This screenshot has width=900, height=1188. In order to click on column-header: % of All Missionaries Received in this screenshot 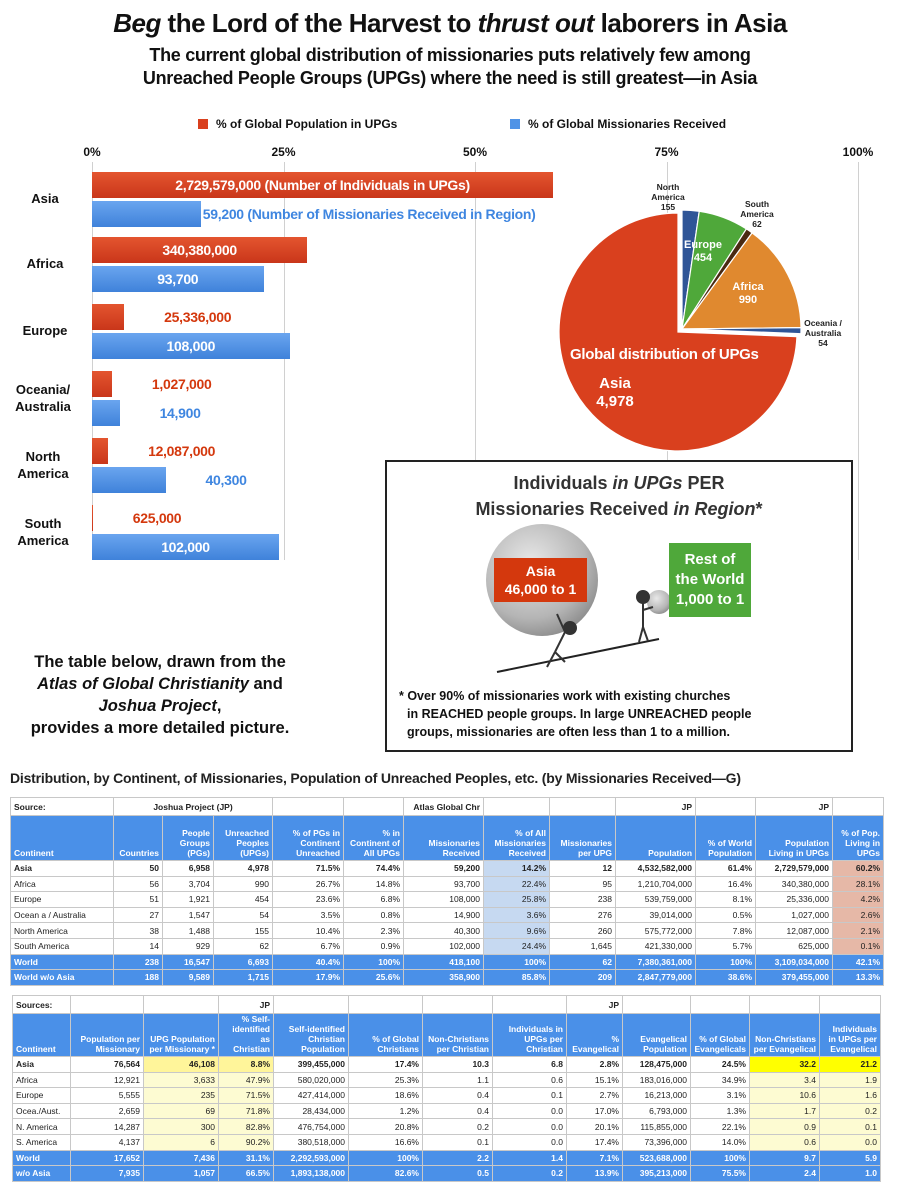, I will do `click(517, 838)`.